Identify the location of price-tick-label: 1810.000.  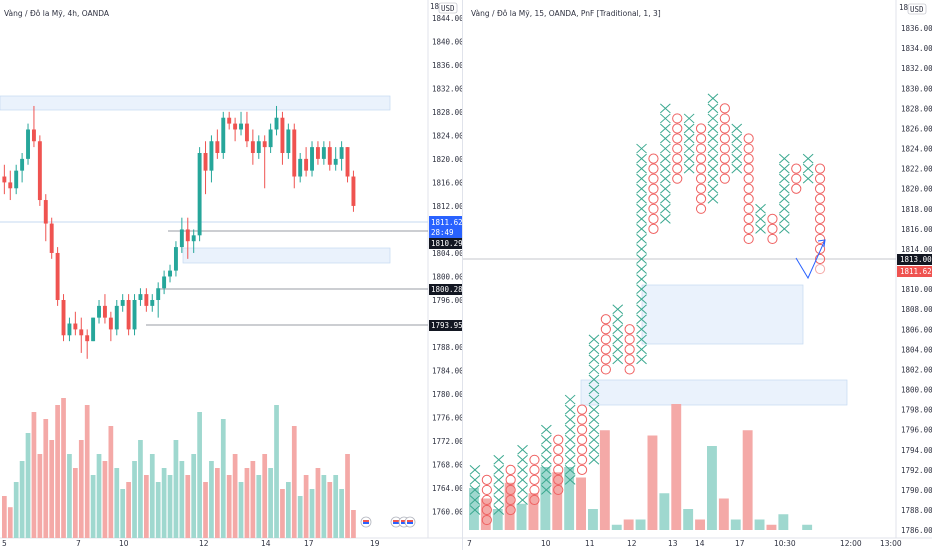
(916, 289).